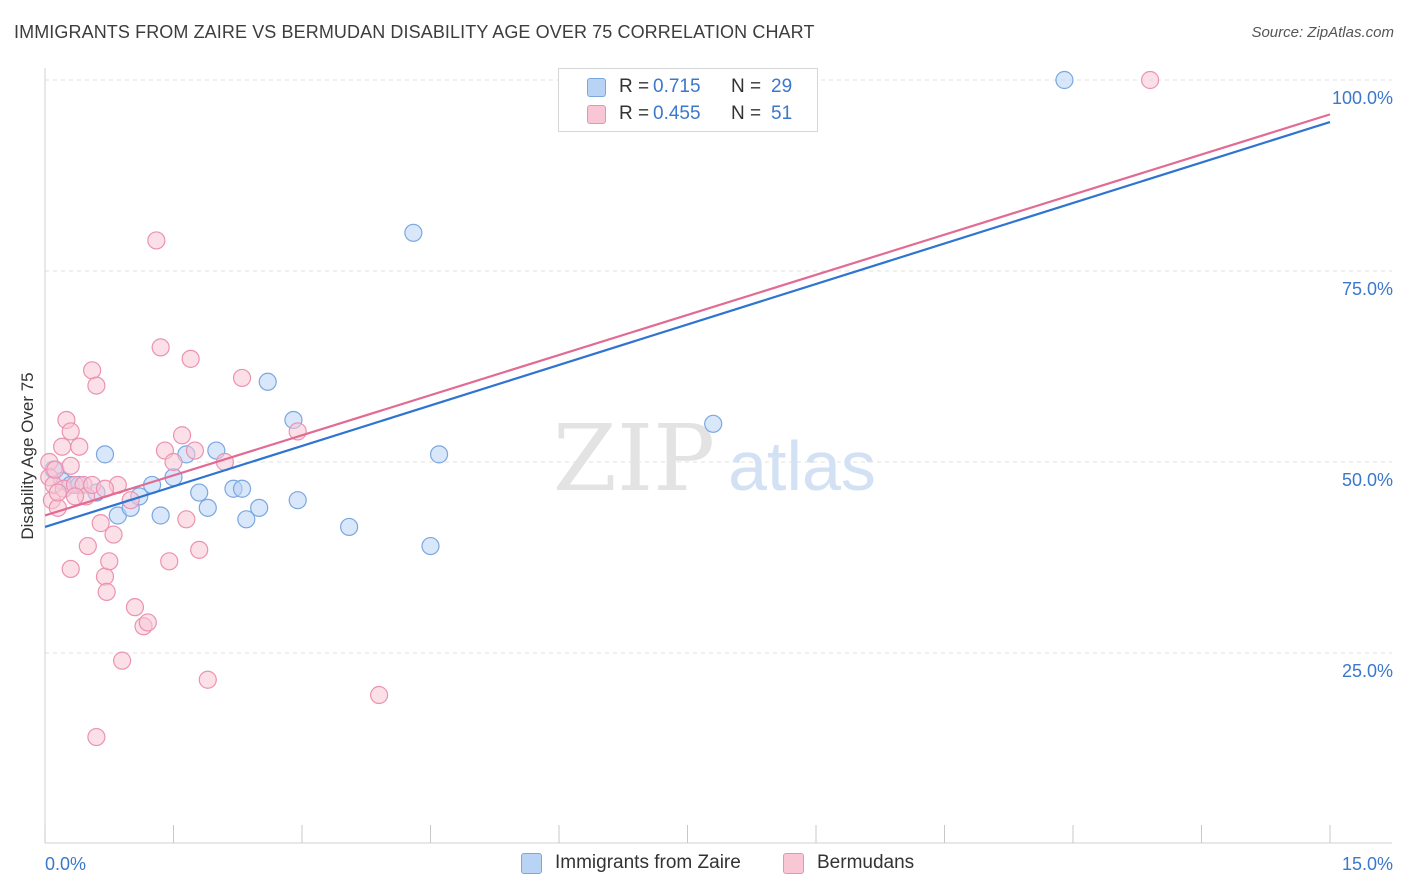 This screenshot has height=892, width=1406. What do you see at coordinates (793, 863) in the screenshot?
I see `series-swatch-pink` at bounding box center [793, 863].